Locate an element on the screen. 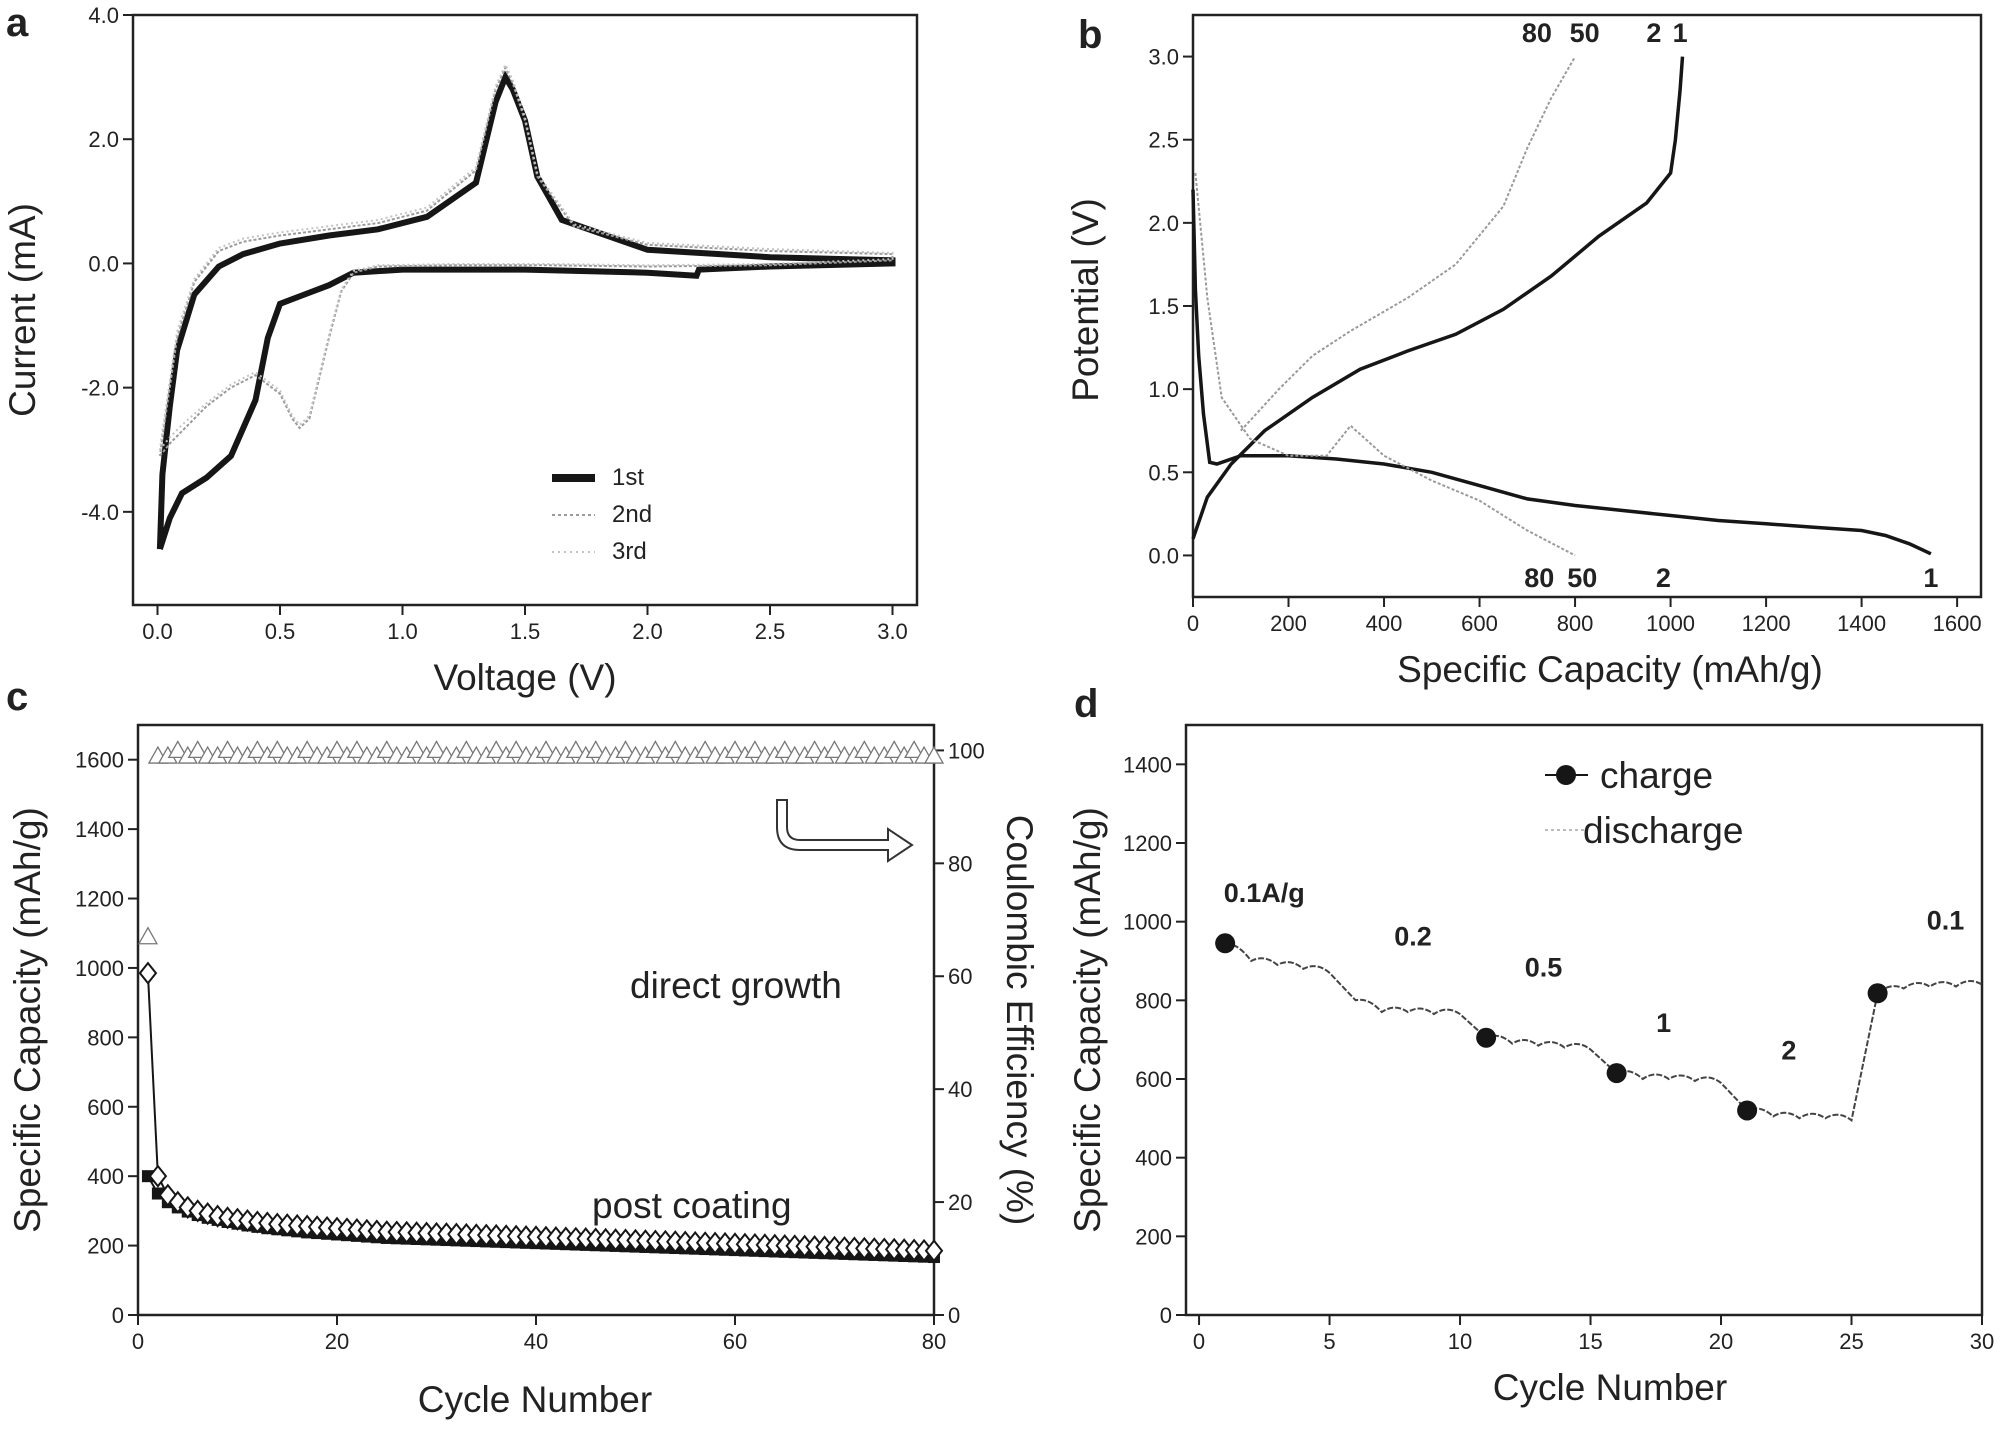 The image size is (2001, 1429). y-tick-label-b: 2.5 is located at coordinates (1163, 140).